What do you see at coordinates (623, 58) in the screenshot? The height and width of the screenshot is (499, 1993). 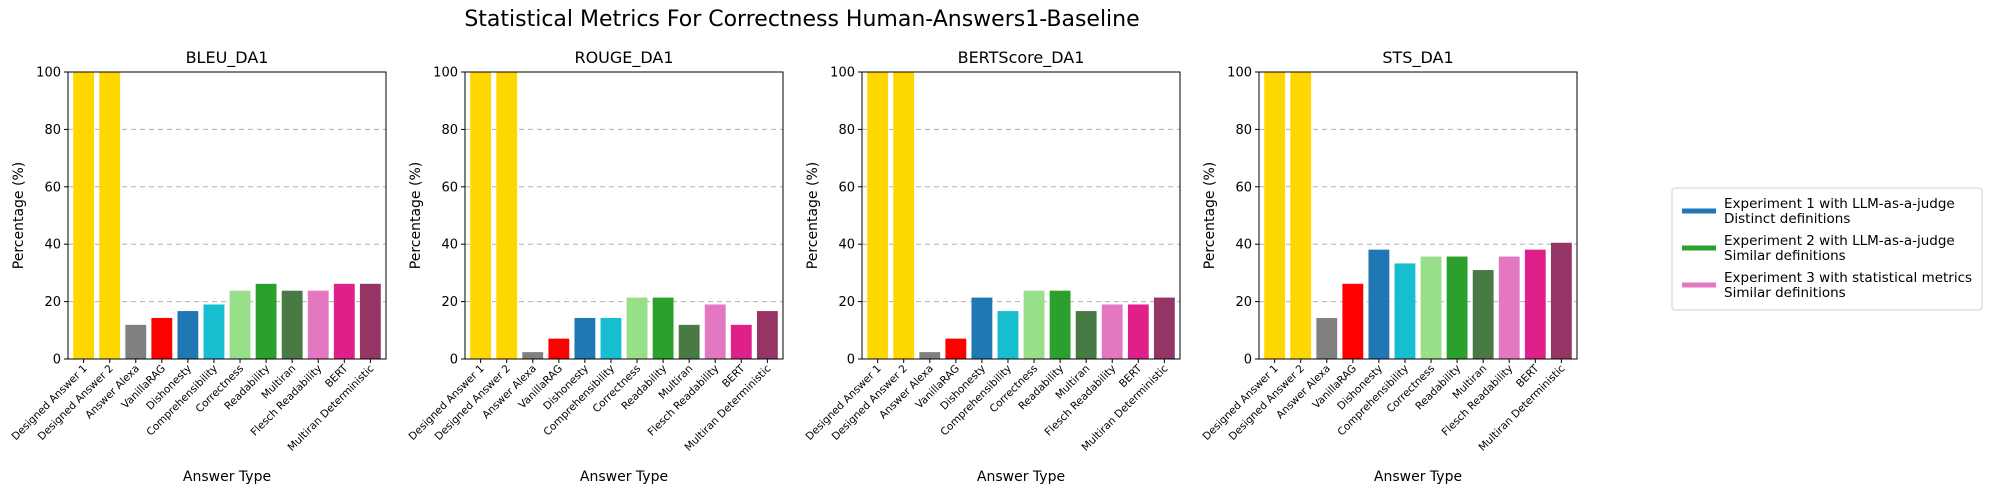 I see `subplot-title: ROUGE_DA1` at bounding box center [623, 58].